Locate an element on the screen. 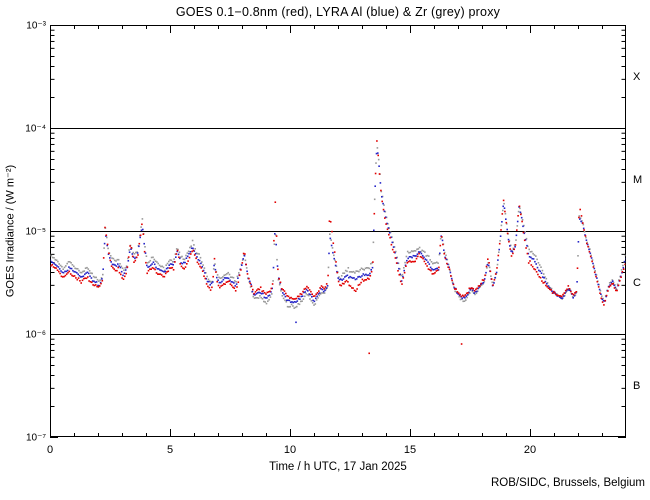 The height and width of the screenshot is (500, 650). svg-text: B is located at coordinates (636, 386).